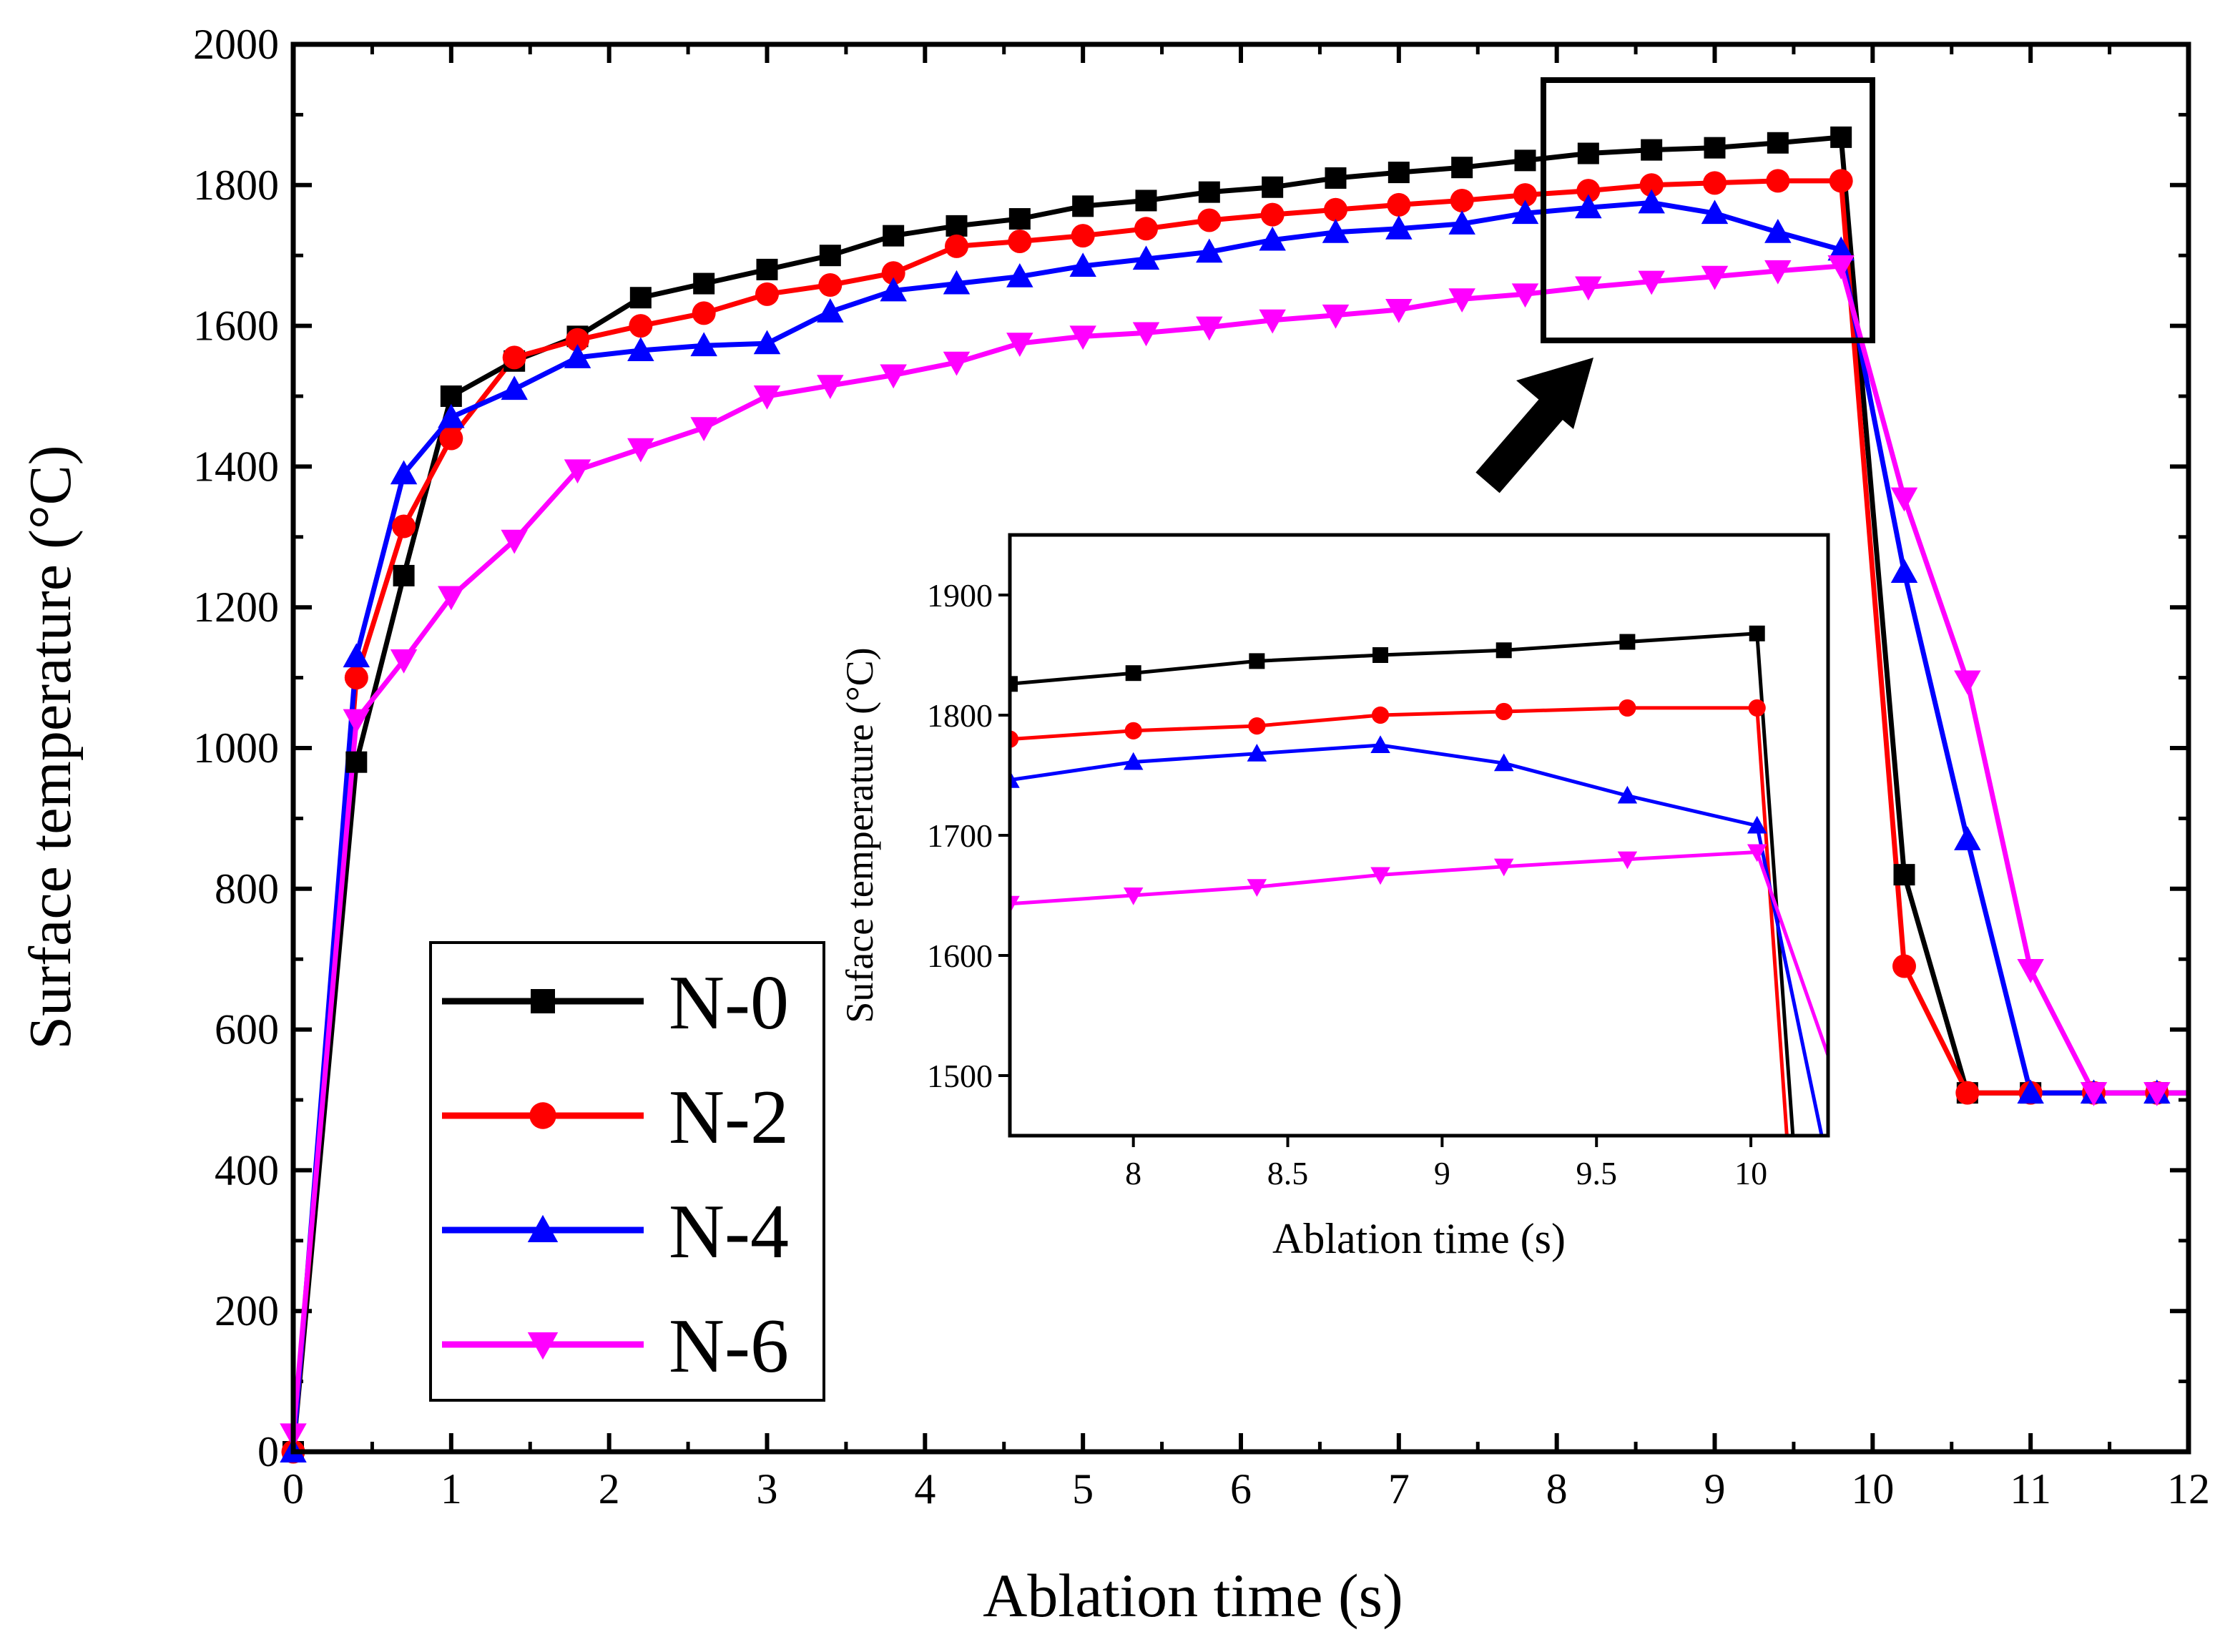  Describe the element at coordinates (236, 327) in the screenshot. I see `y-tick-label: 1600` at that location.